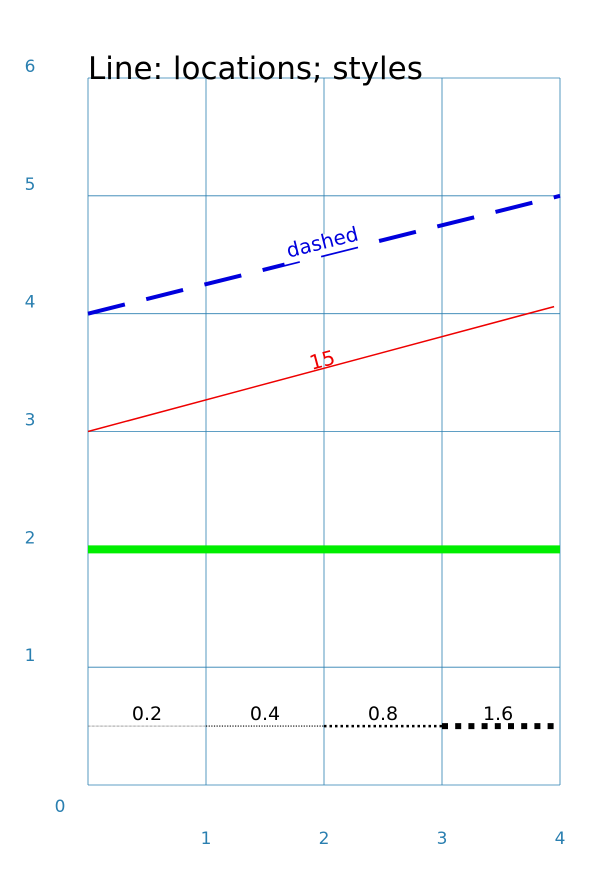 This screenshot has height=875, width=615. Describe the element at coordinates (265, 714) in the screenshot. I see `dotted-segment-label: 0.4` at that location.